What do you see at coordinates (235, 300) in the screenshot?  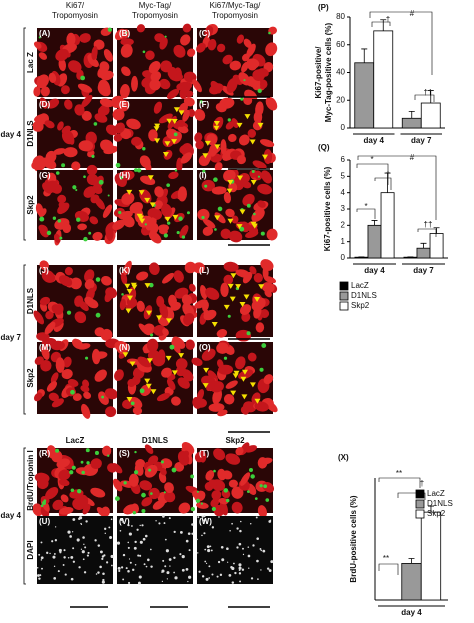 I see `micrograph: (L)` at bounding box center [235, 300].